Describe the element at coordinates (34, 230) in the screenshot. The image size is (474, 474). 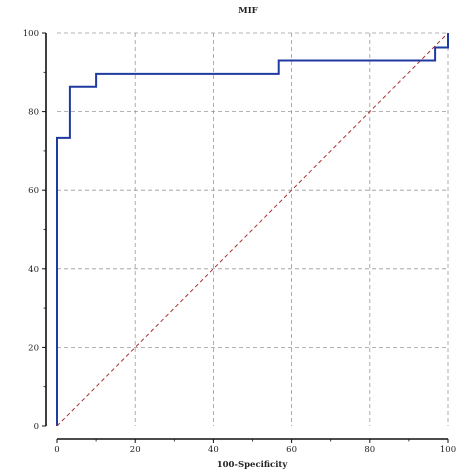
I see `y-ticks: 0 20 40 60 80 100` at that location.